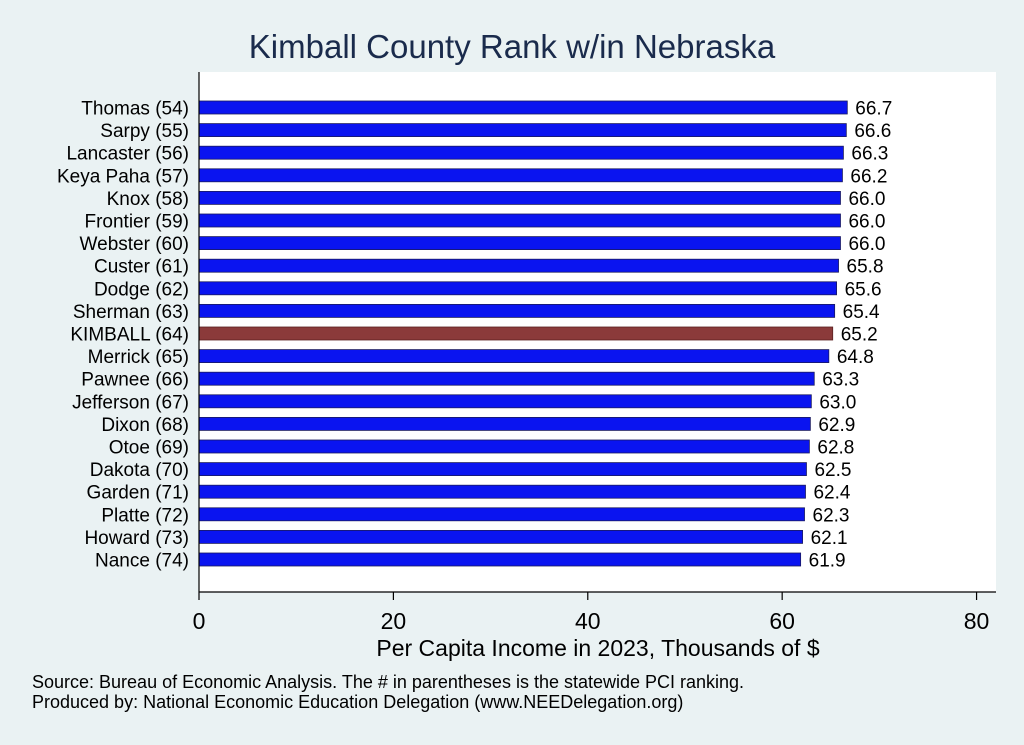 The image size is (1024, 745). What do you see at coordinates (138, 493) in the screenshot?
I see `category-label: Garden (71)` at bounding box center [138, 493].